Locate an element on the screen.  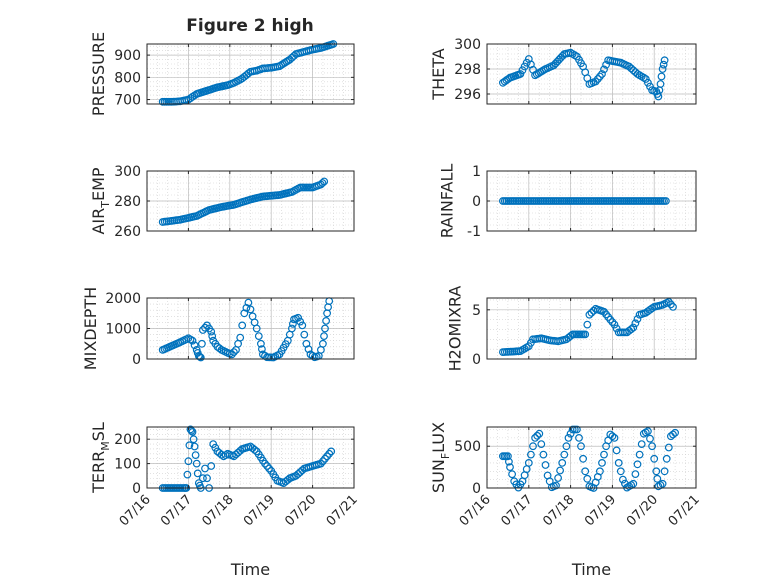
y-tick-label: 100 is located at coordinates (127, 465).